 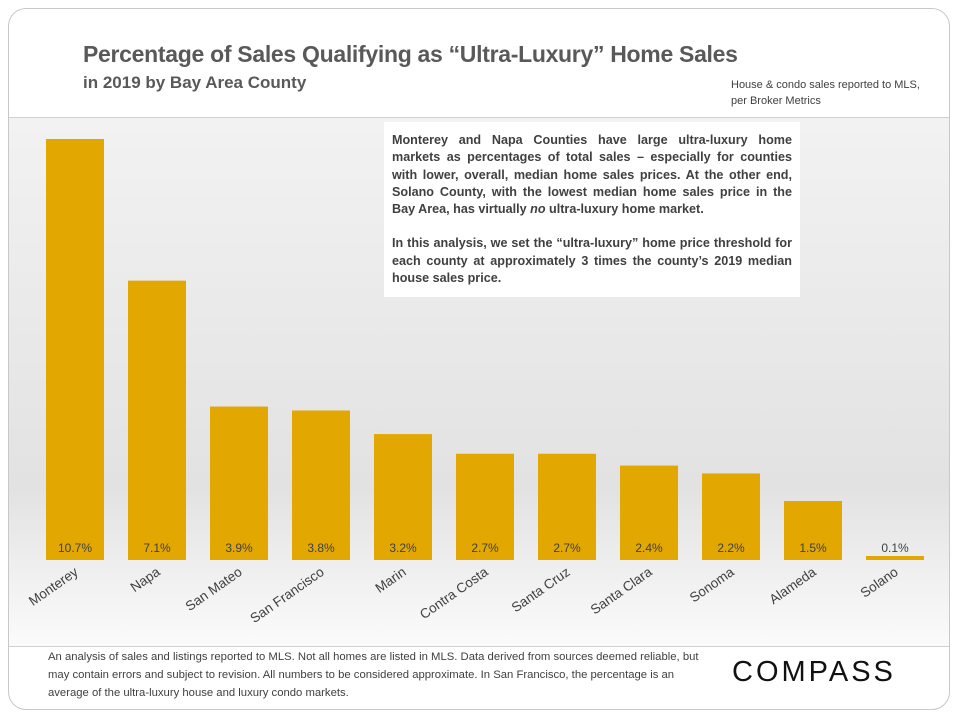 I want to click on bar-marin, so click(x=403, y=497).